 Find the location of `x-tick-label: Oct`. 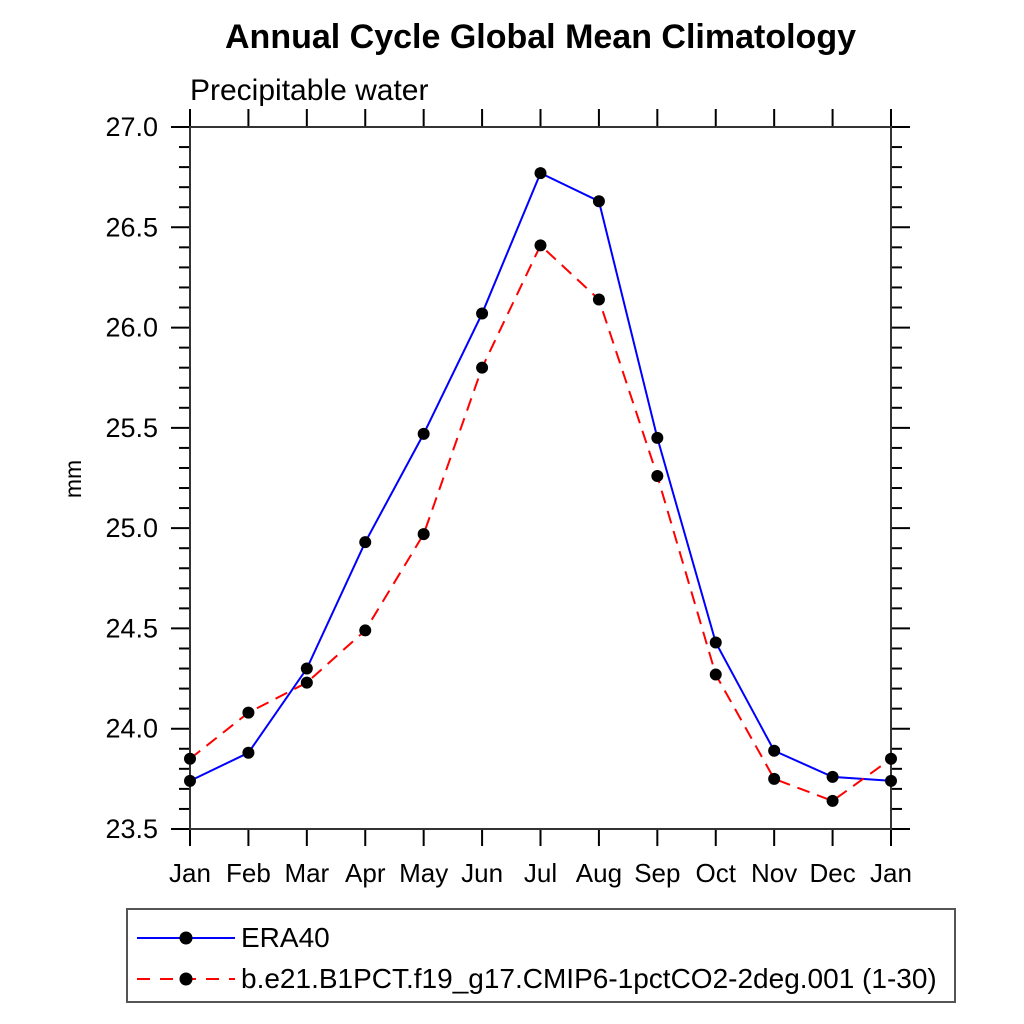

x-tick-label: Oct is located at coordinates (716, 873).